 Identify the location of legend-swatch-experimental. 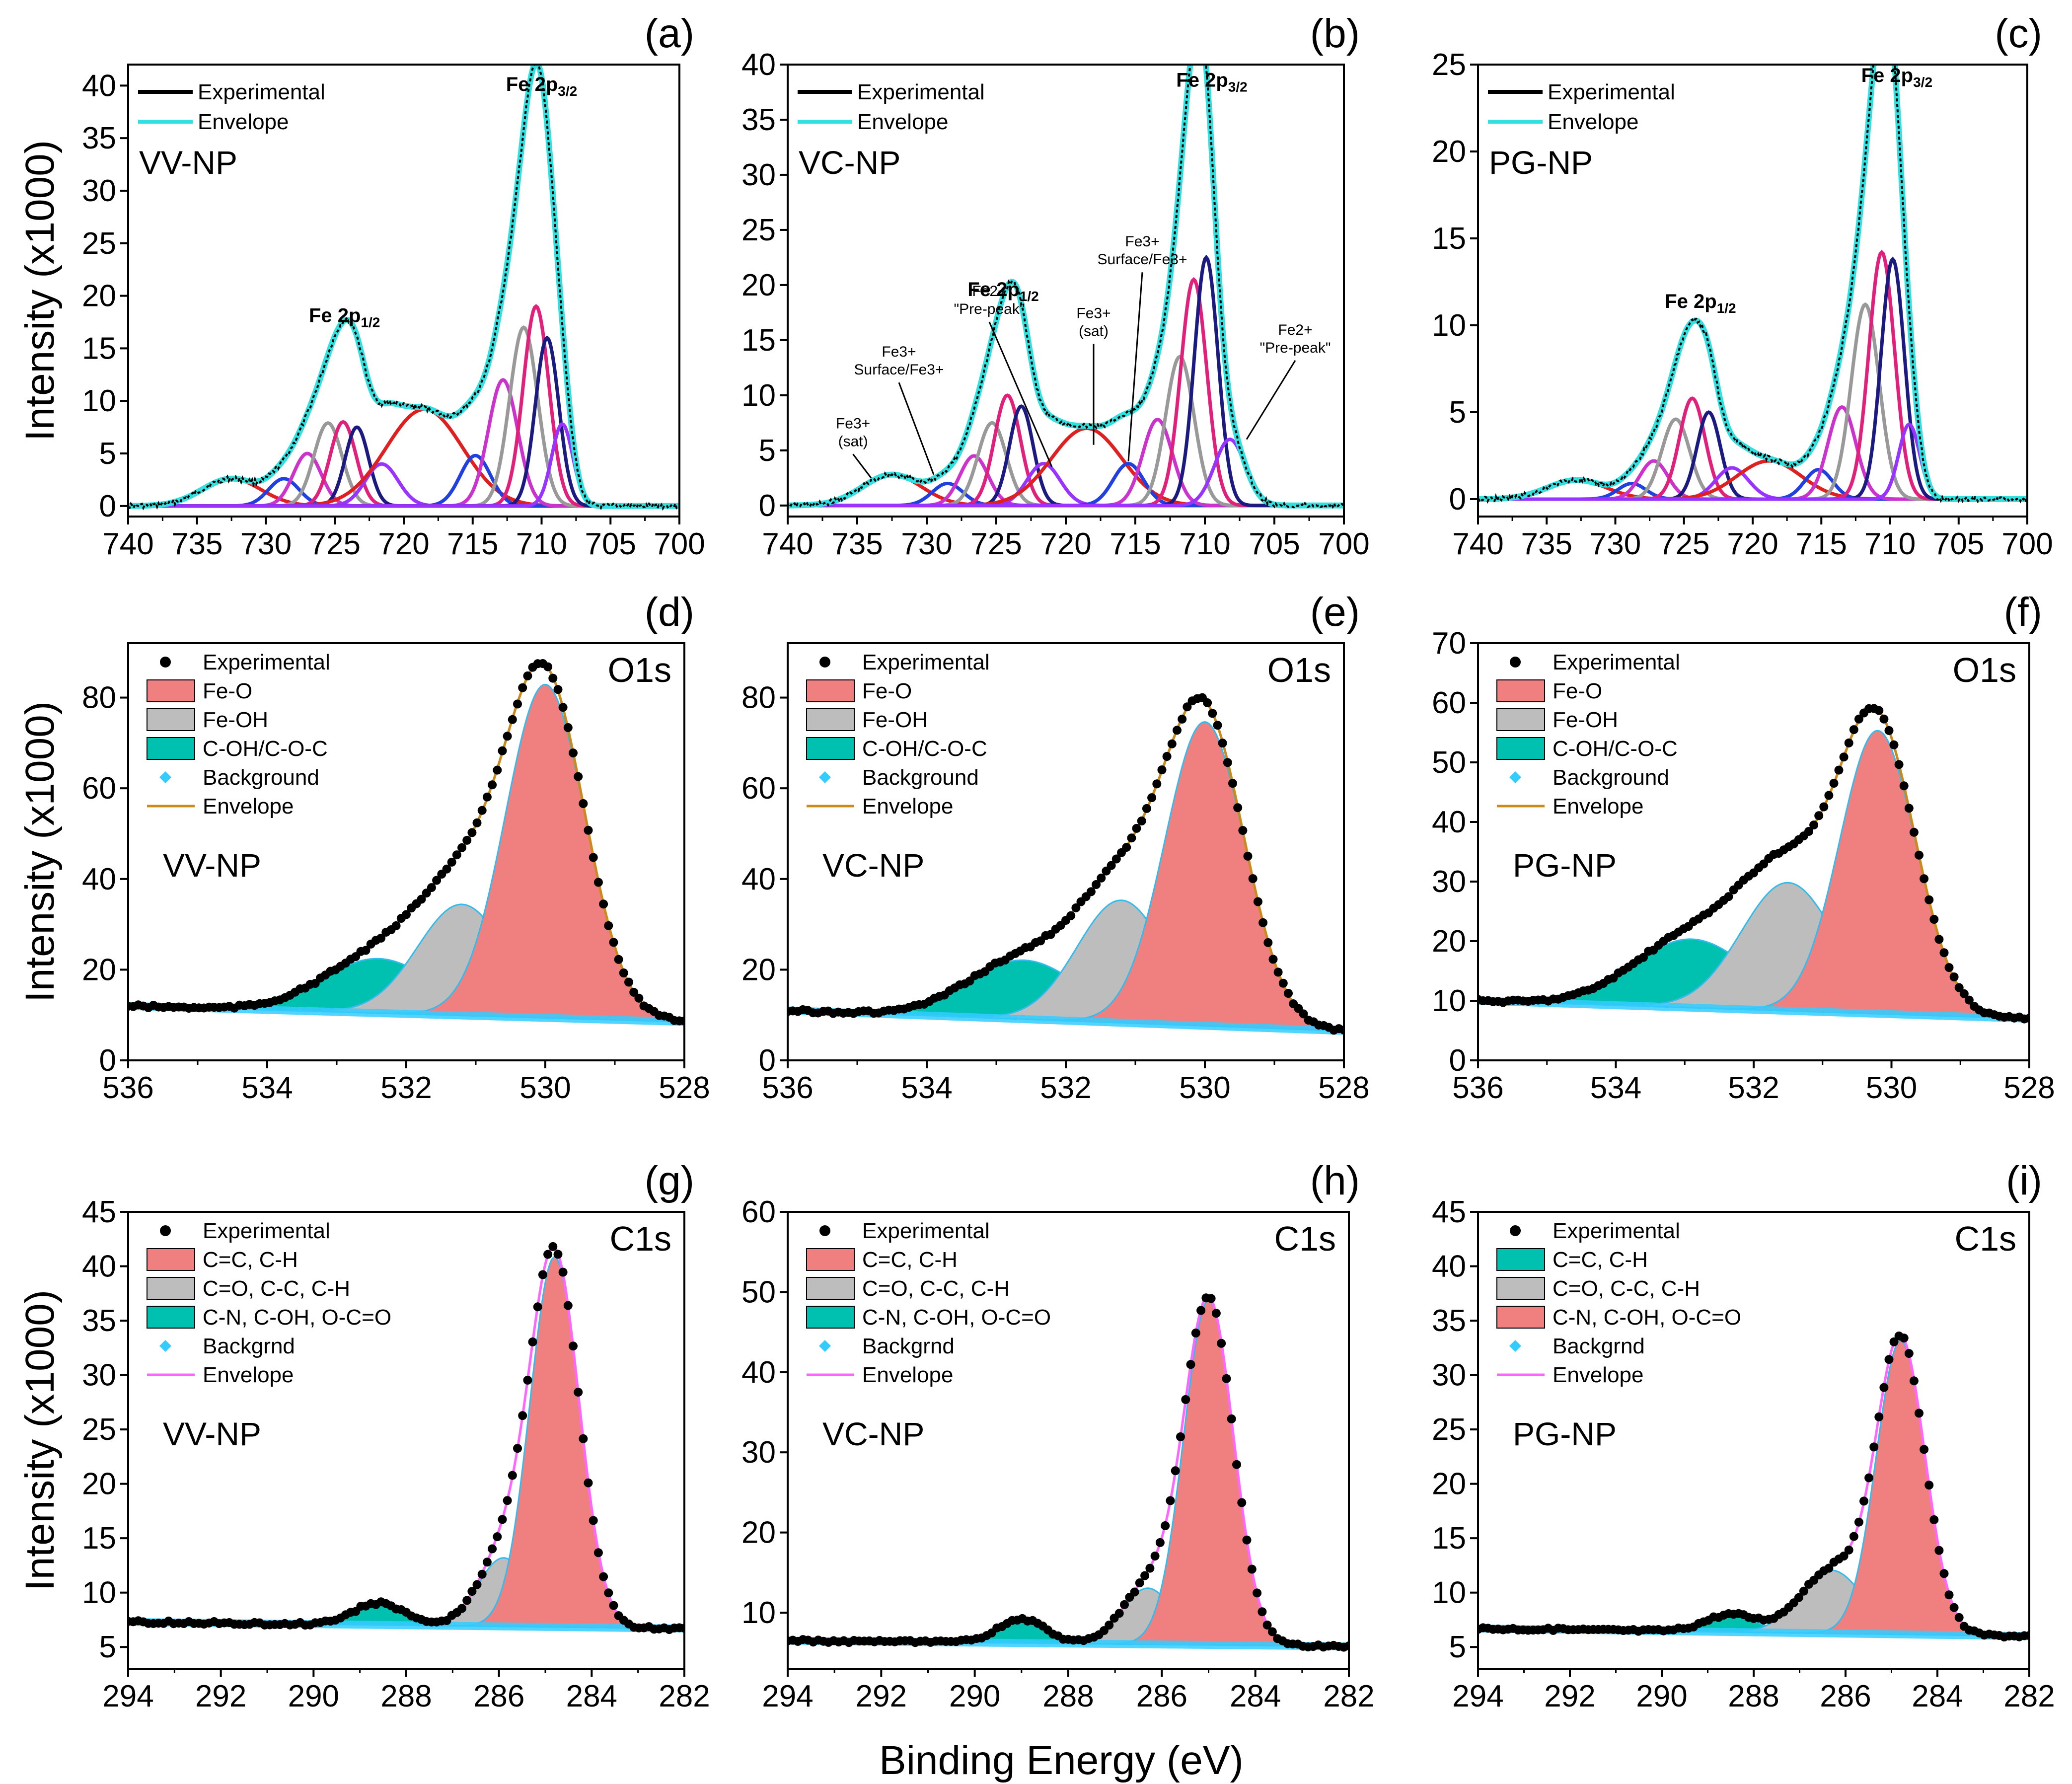
(1516, 1230).